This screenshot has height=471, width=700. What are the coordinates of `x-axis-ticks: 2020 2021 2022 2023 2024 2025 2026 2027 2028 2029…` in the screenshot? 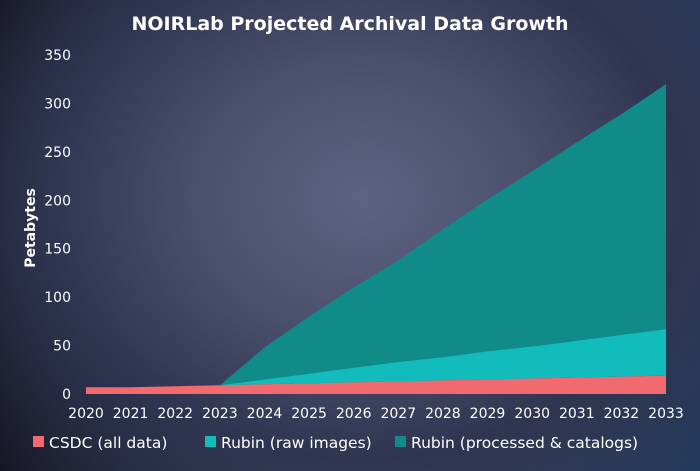 It's located at (376, 414).